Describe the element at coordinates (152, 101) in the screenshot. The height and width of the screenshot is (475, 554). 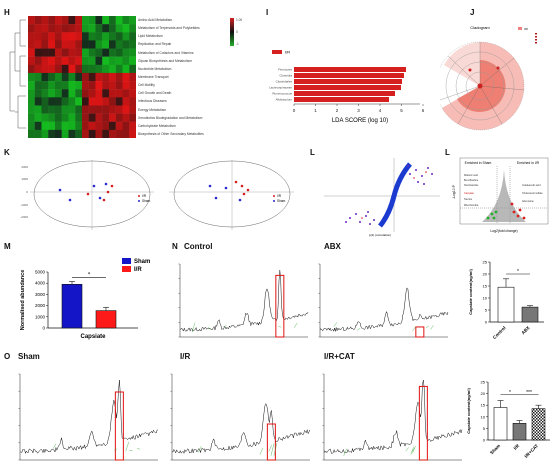
I see `heatmap-row-label: Infectious Diseases` at that location.